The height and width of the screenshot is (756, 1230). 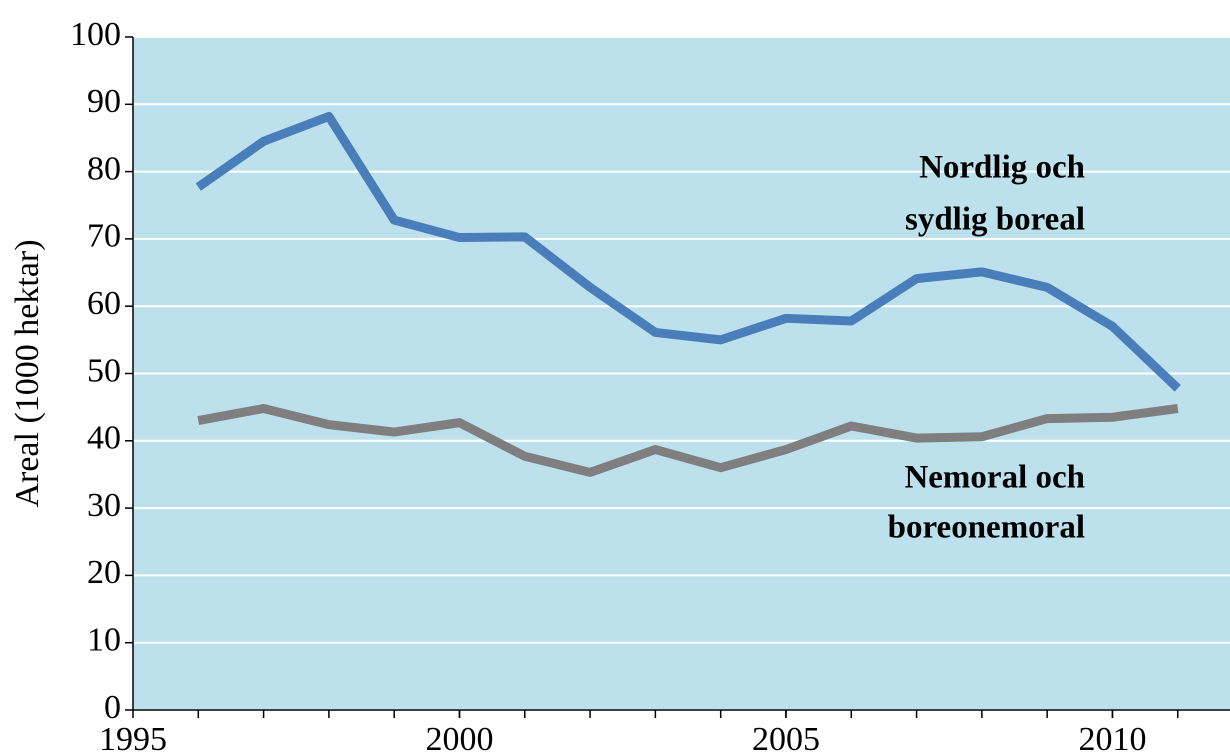 I want to click on y-tick-label: 80, so click(x=104, y=168).